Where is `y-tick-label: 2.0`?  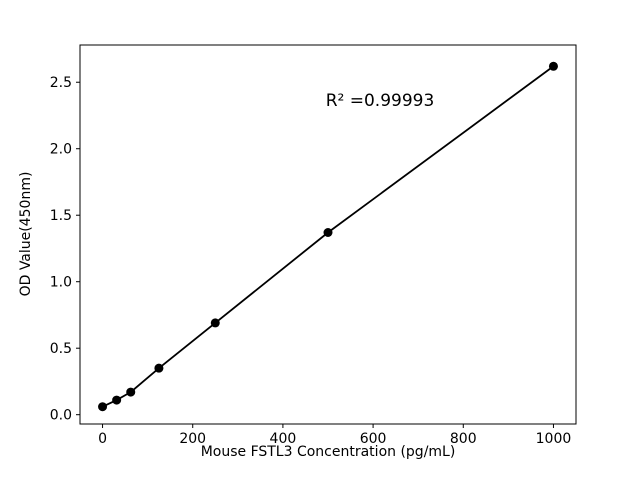 y-tick-label: 2.0 is located at coordinates (61, 150).